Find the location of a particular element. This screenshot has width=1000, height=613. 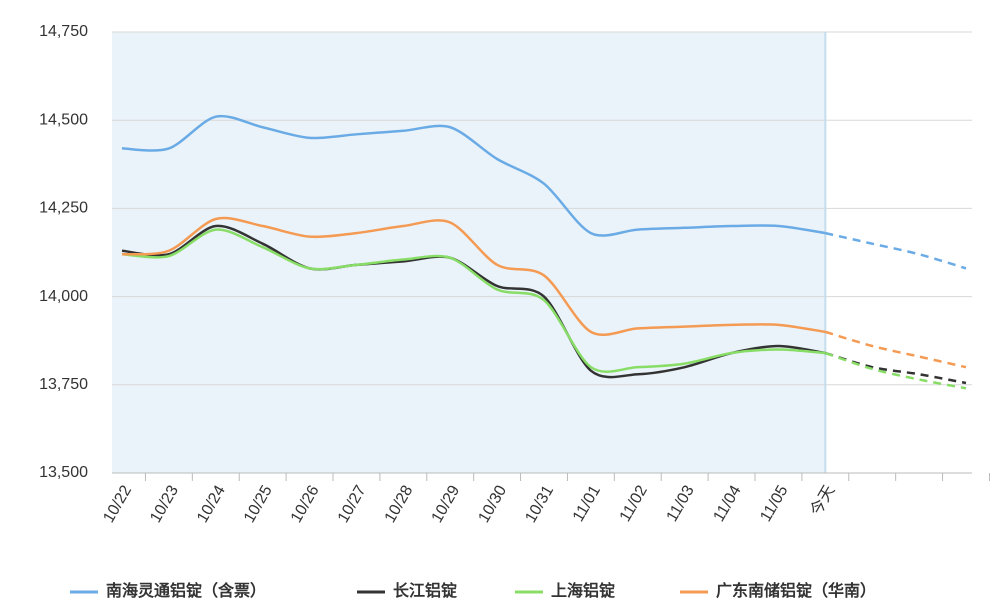

y-tick-label: 13,500 is located at coordinates (63, 472).